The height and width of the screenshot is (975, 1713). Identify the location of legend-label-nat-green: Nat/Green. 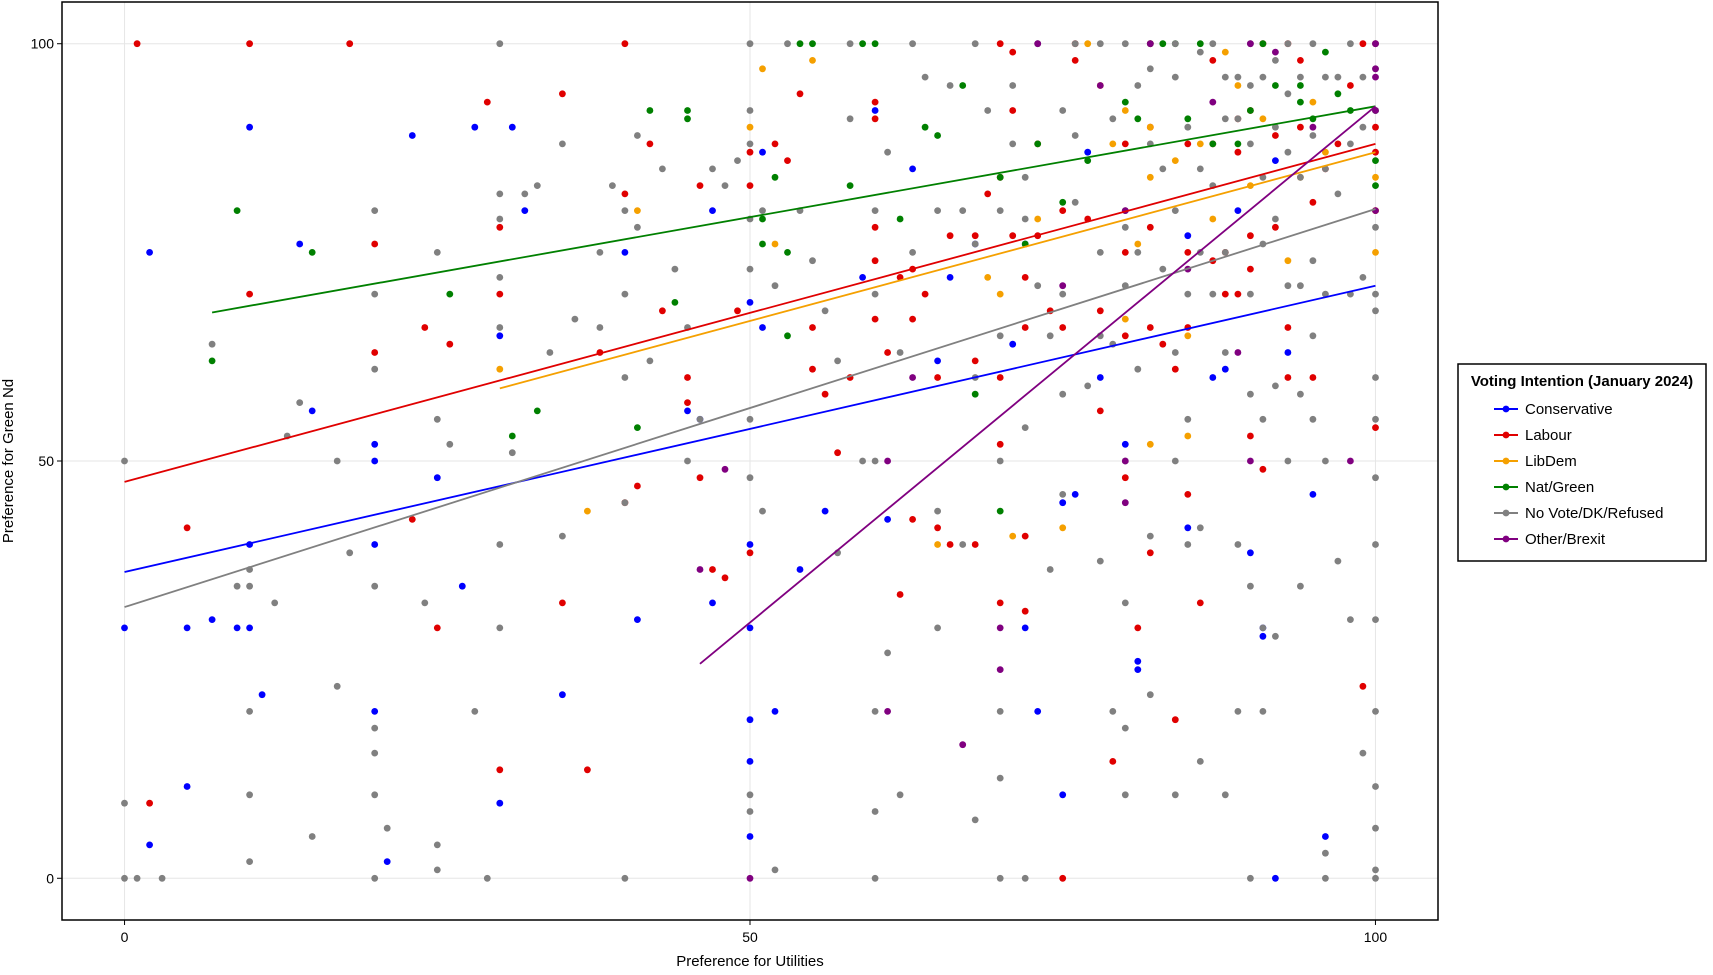
(1559, 487).